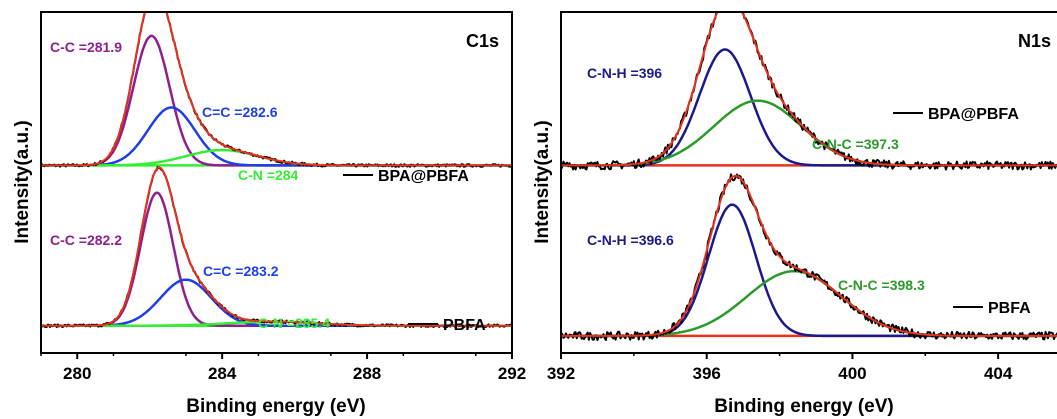  I want to click on c1s-x-ticks: 280 284 288 292, so click(283, 368).